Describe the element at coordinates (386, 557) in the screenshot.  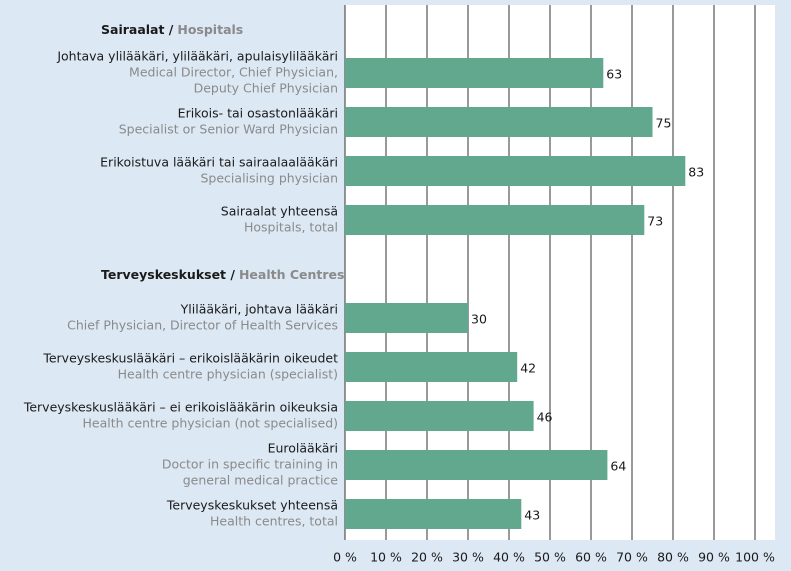
I see `x-tick-label: 10 %` at that location.